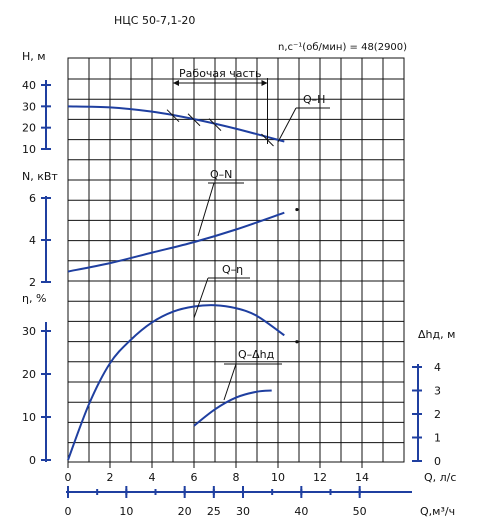 Image resolution: width=480 pixels, height=530 pixels. I want to click on q-h-label: Q–H, so click(314, 99).